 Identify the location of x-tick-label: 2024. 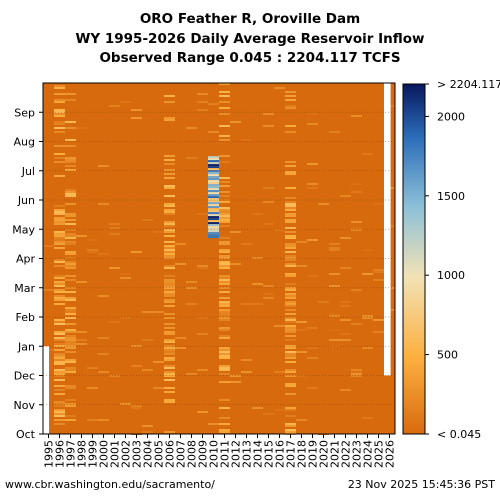
(368, 454).